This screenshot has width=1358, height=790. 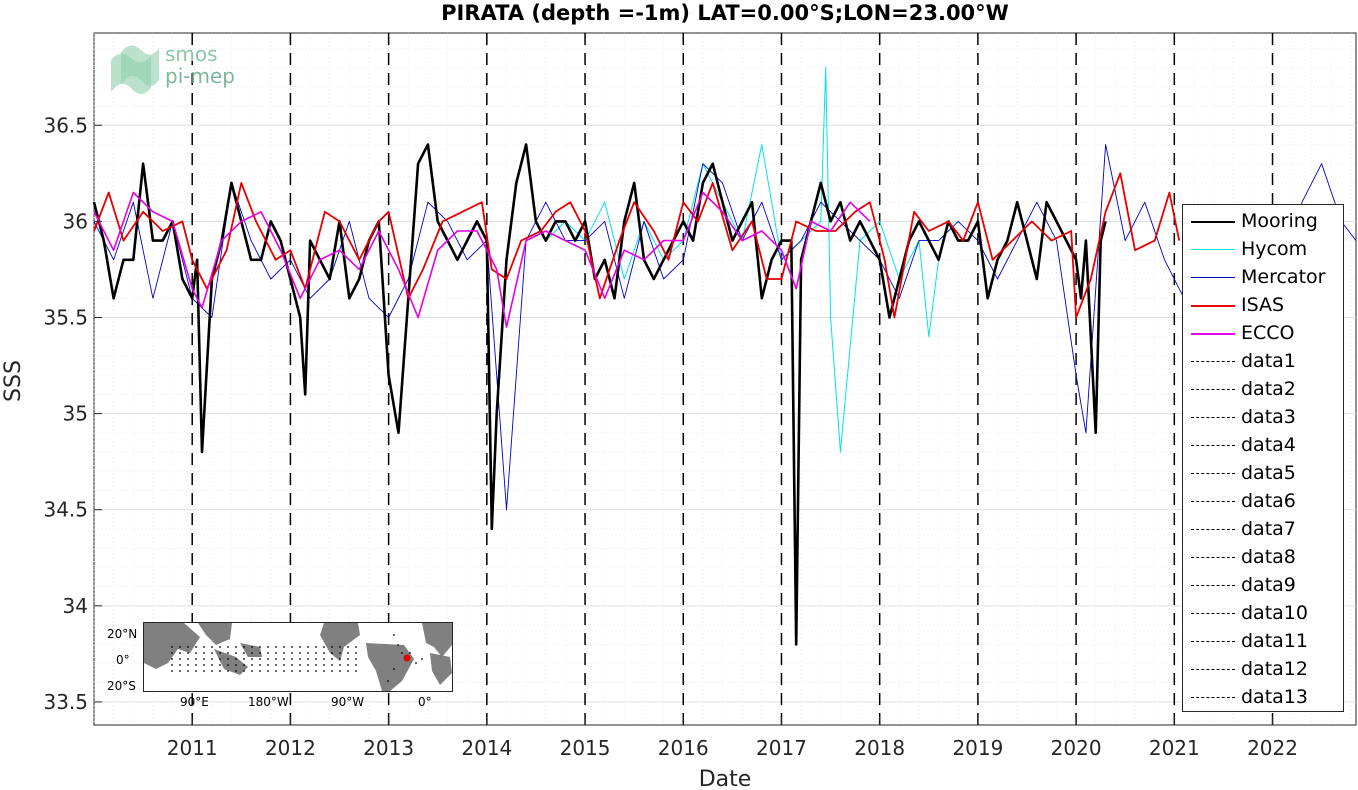 What do you see at coordinates (1263, 585) in the screenshot?
I see `legend-item: data9` at bounding box center [1263, 585].